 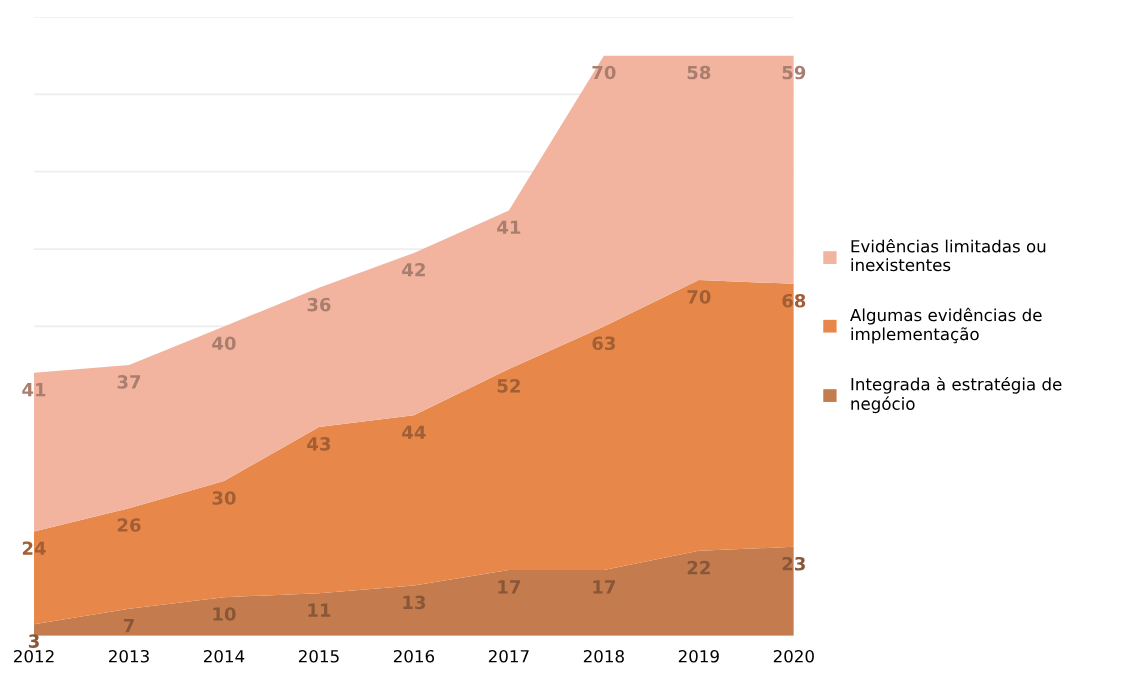 What do you see at coordinates (699, 72) in the screenshot?
I see `data-label: 58` at bounding box center [699, 72].